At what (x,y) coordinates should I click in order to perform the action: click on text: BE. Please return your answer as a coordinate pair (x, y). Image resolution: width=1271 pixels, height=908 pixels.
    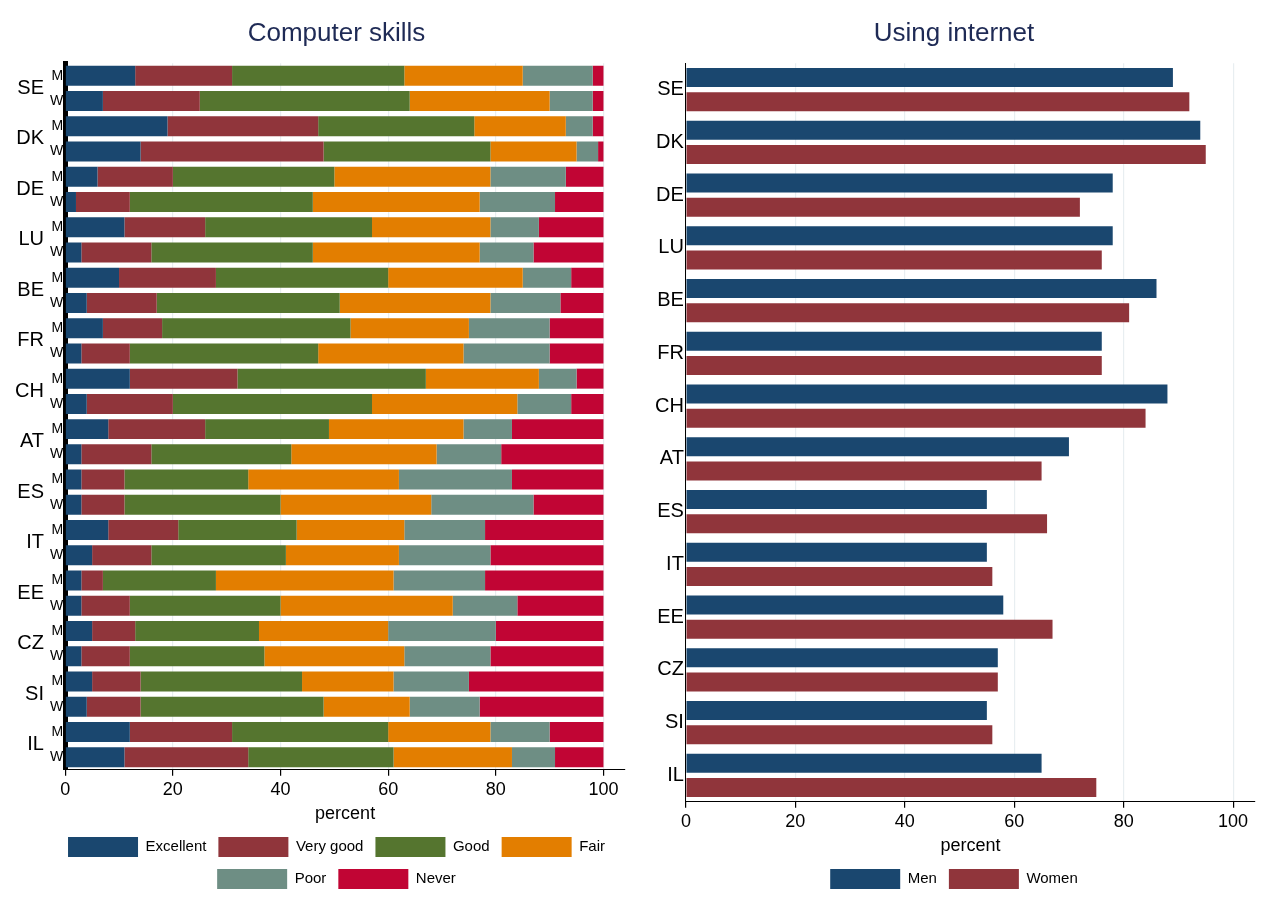
    Looking at the image, I should click on (30, 288).